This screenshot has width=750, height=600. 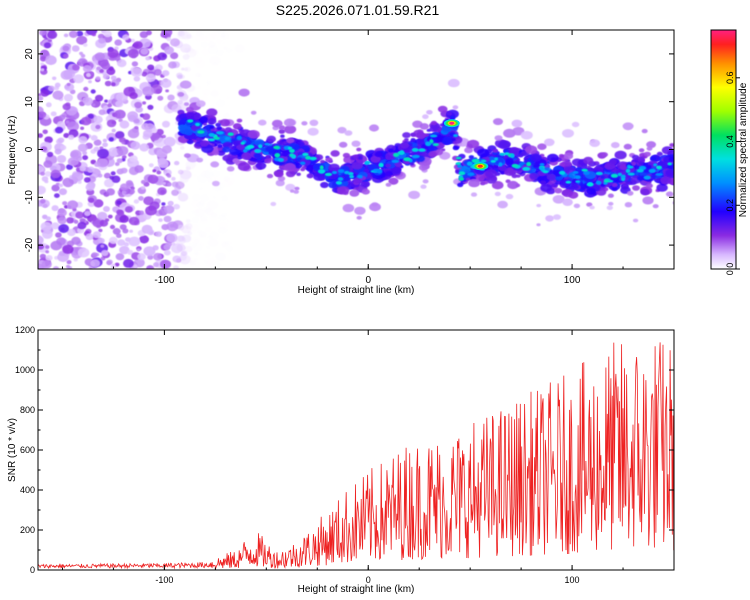 What do you see at coordinates (29, 244) in the screenshot?
I see `heatmap-y-tick-label: -20` at bounding box center [29, 244].